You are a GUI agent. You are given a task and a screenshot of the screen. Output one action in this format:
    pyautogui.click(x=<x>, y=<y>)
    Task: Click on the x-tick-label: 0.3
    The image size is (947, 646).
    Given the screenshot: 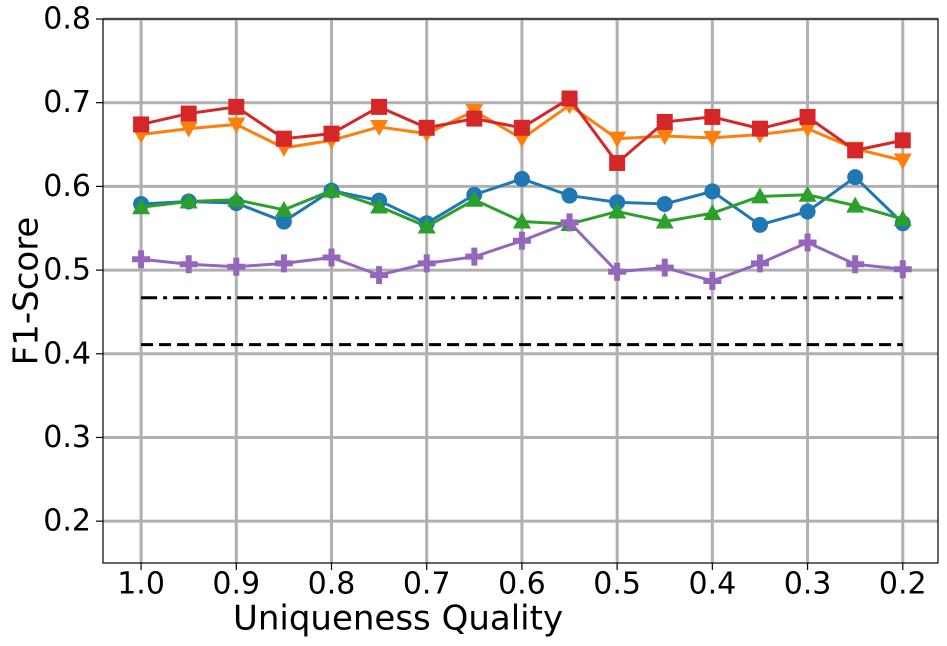 What is the action you would take?
    pyautogui.click(x=808, y=584)
    